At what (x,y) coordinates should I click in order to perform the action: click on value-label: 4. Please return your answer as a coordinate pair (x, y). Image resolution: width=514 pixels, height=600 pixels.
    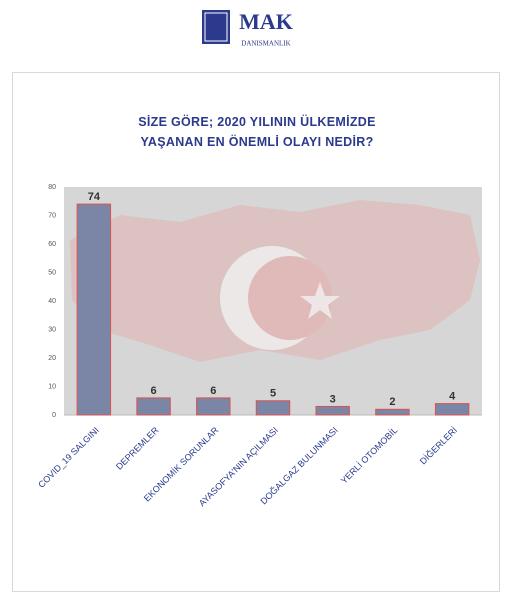
    Looking at the image, I should click on (452, 397).